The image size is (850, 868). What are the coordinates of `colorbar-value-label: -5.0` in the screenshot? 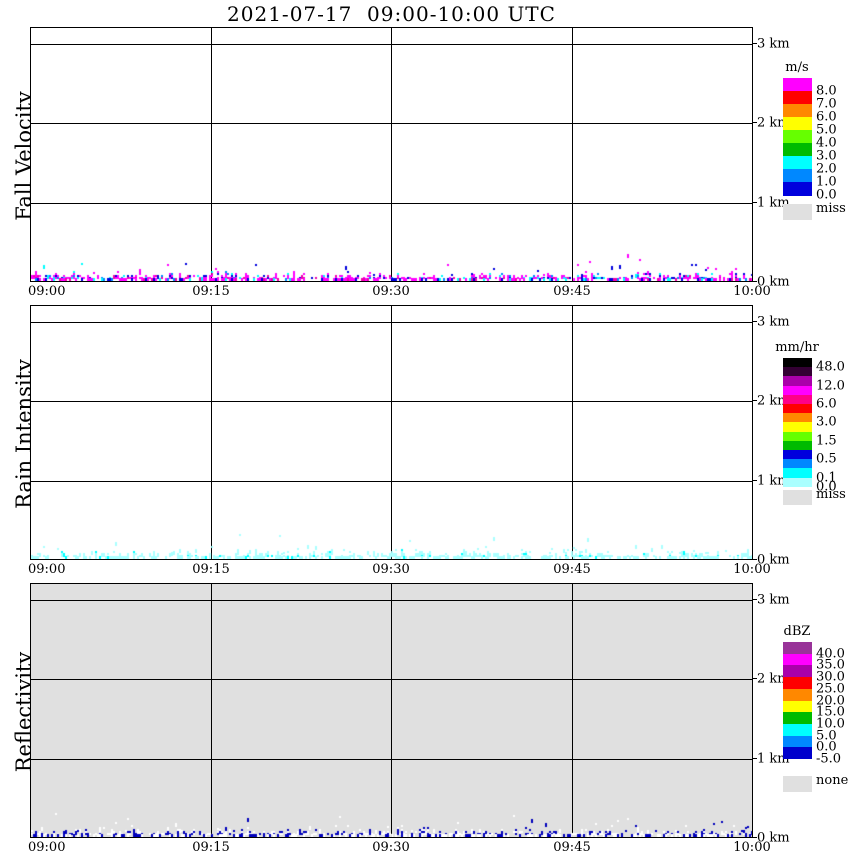 It's located at (829, 759).